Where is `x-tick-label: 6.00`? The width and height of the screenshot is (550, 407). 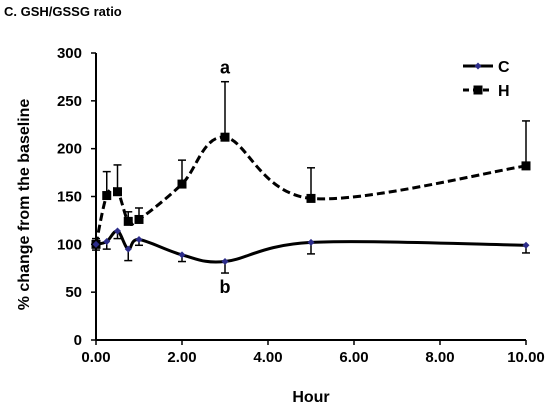
x-tick-label: 6.00 is located at coordinates (353, 357).